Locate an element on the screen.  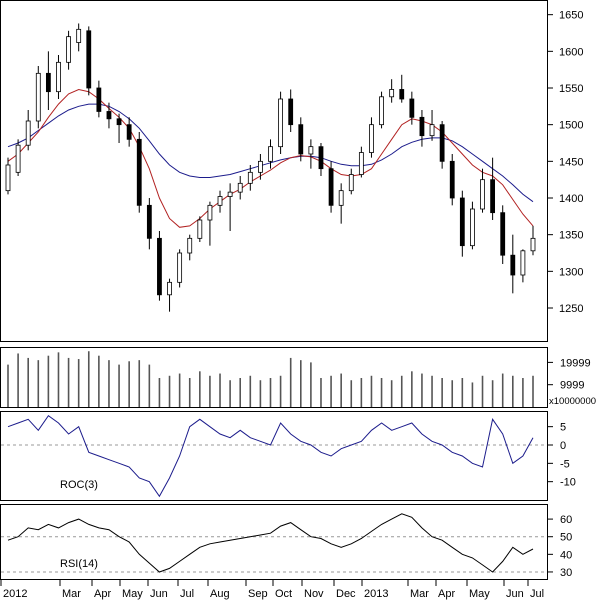
price-tick-label: 1500 is located at coordinates (571, 126).